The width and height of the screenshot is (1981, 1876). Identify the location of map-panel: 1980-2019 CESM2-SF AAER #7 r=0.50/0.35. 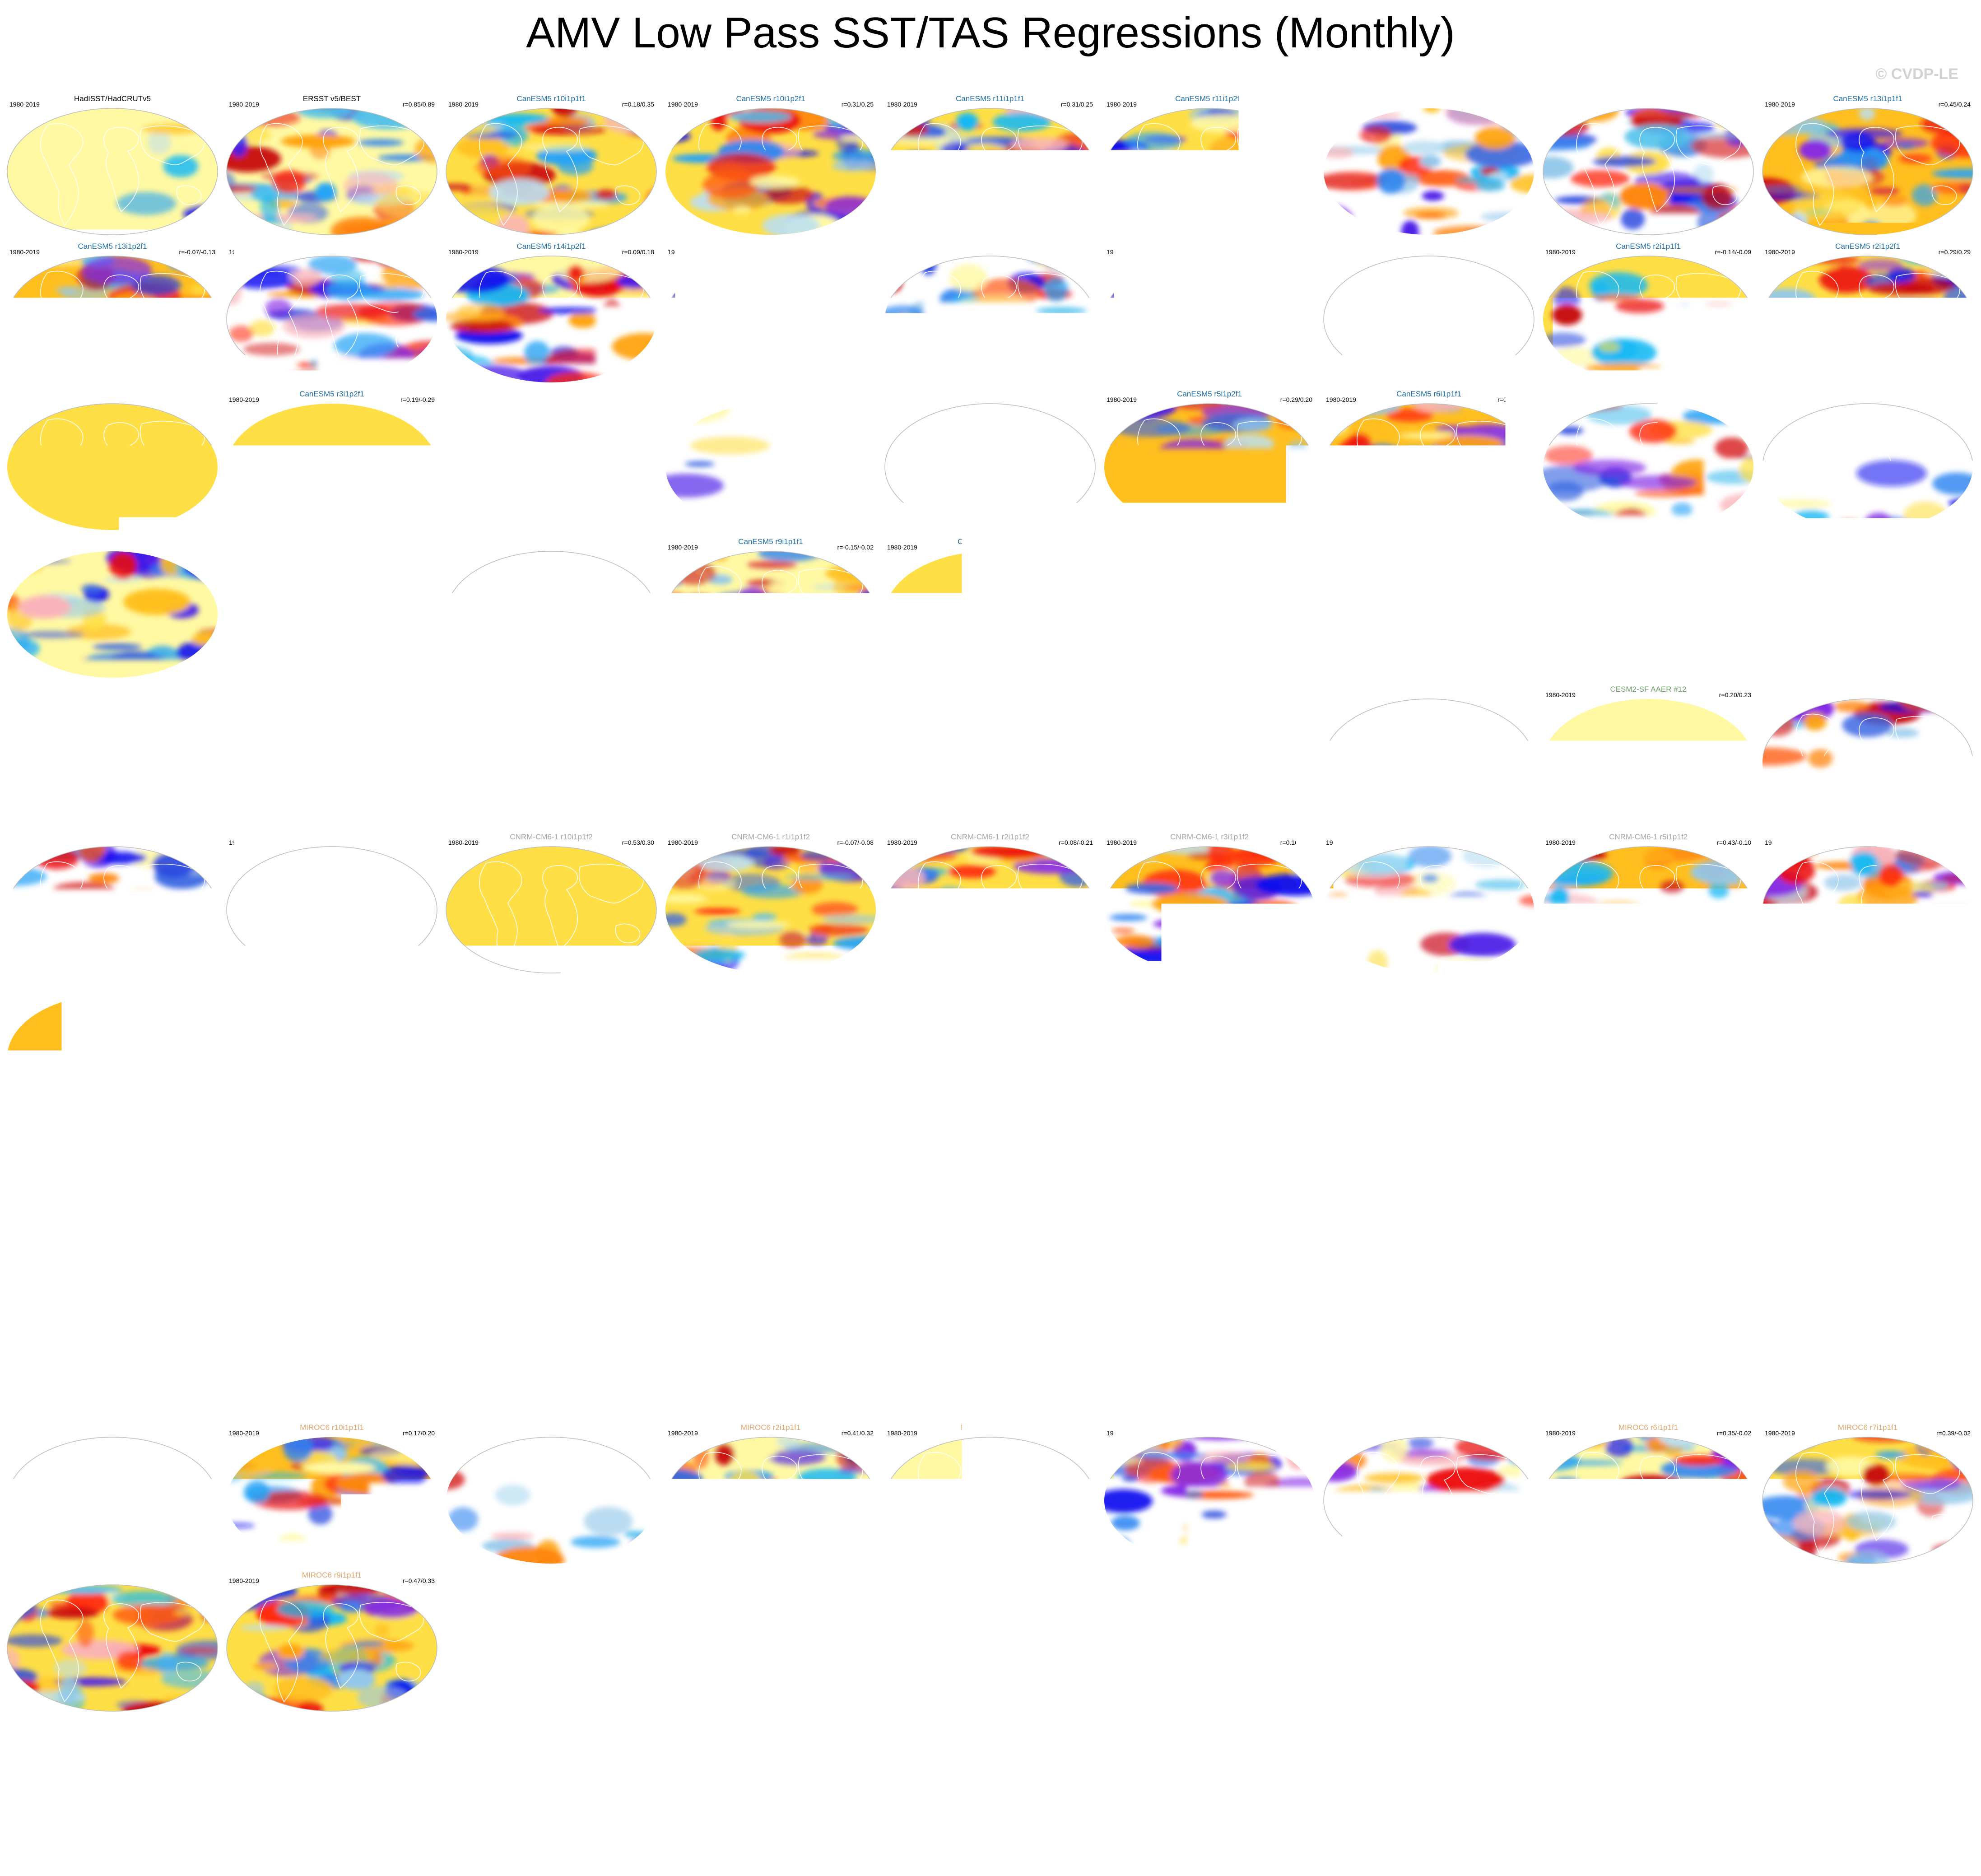
(551, 756).